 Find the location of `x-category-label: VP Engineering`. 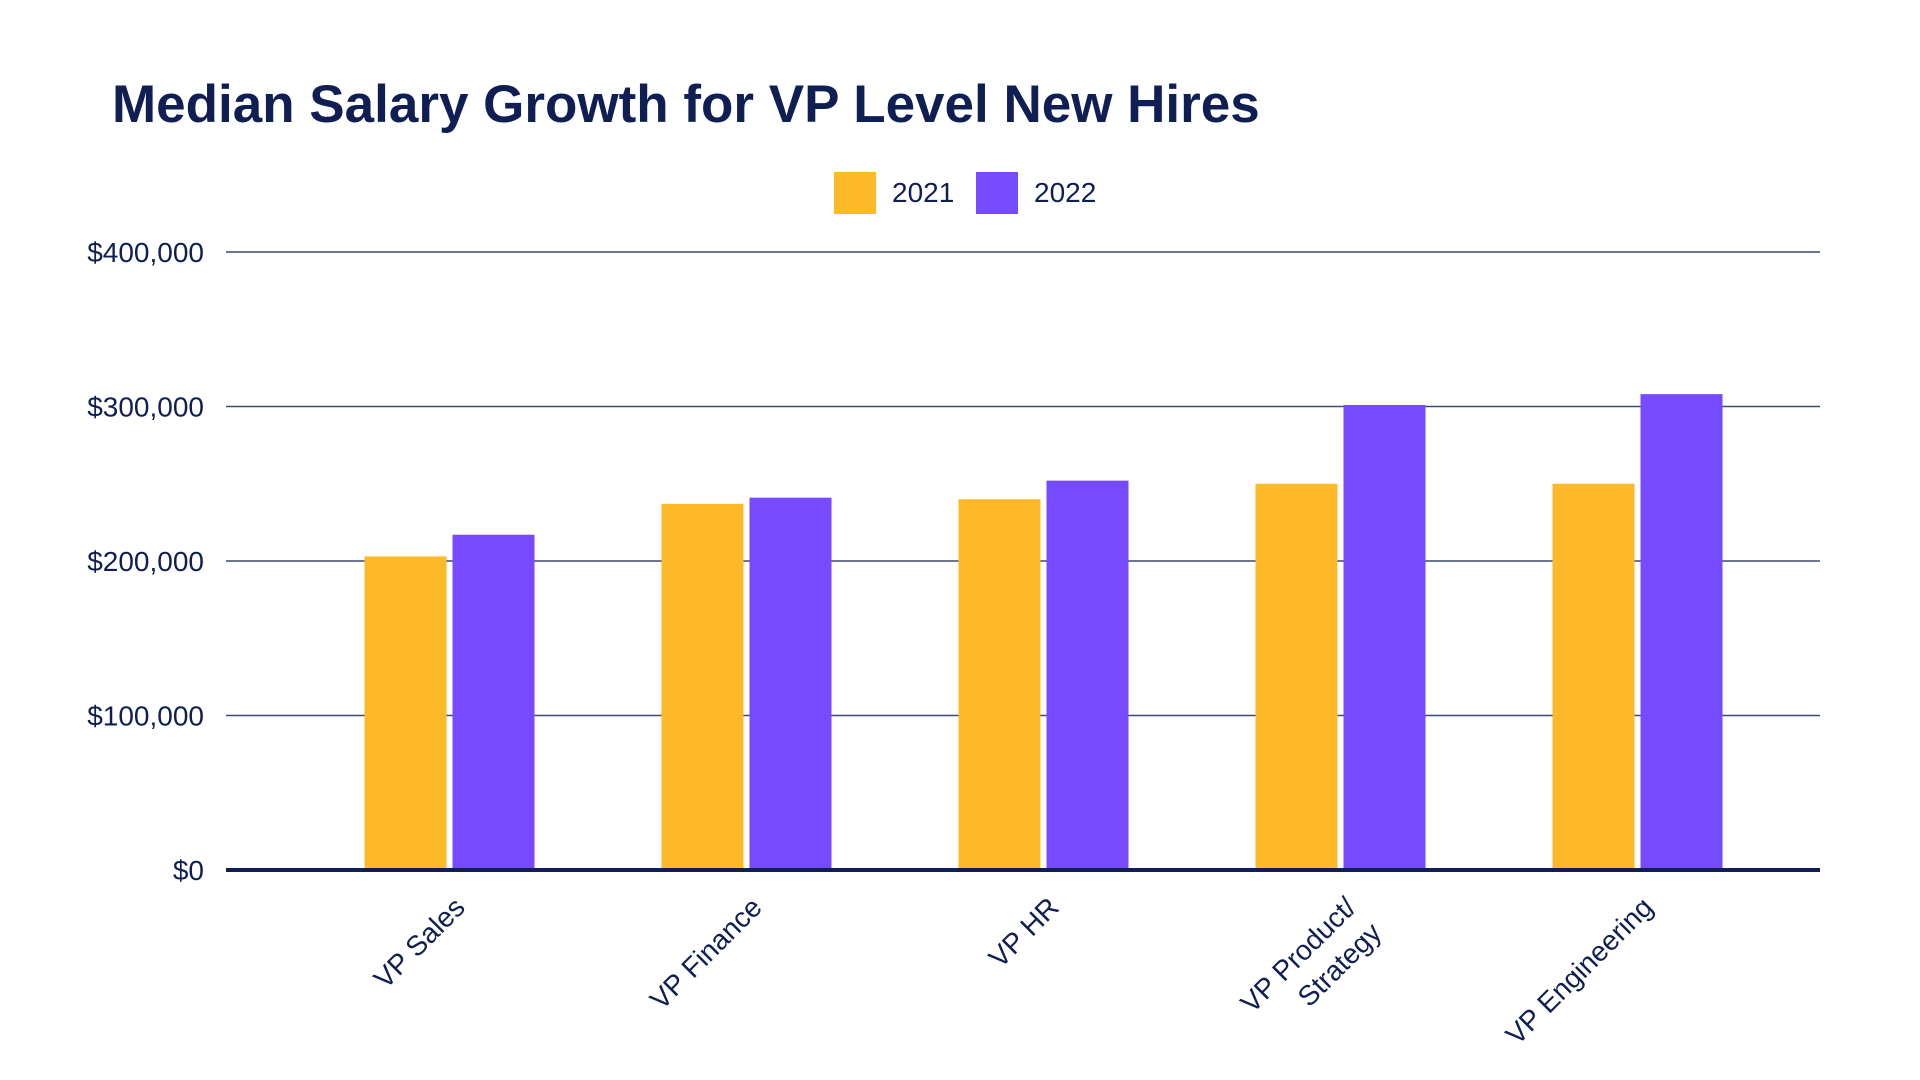

x-category-label: VP Engineering is located at coordinates (1579, 970).